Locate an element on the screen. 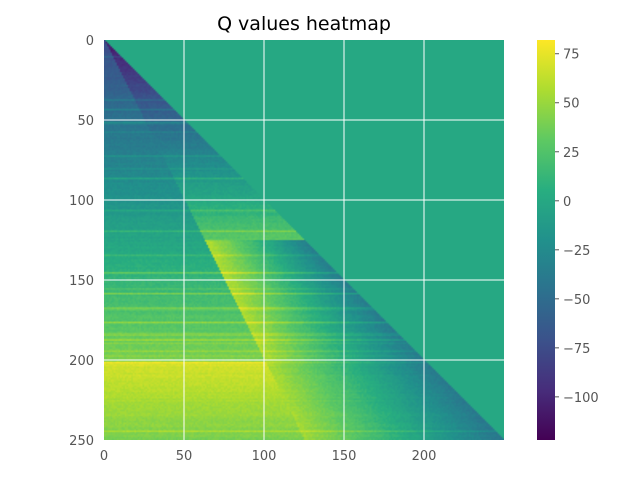 Image resolution: width=640 pixels, height=480 pixels. x-axis-ticks: 0 50 100 150 200 is located at coordinates (268, 456).